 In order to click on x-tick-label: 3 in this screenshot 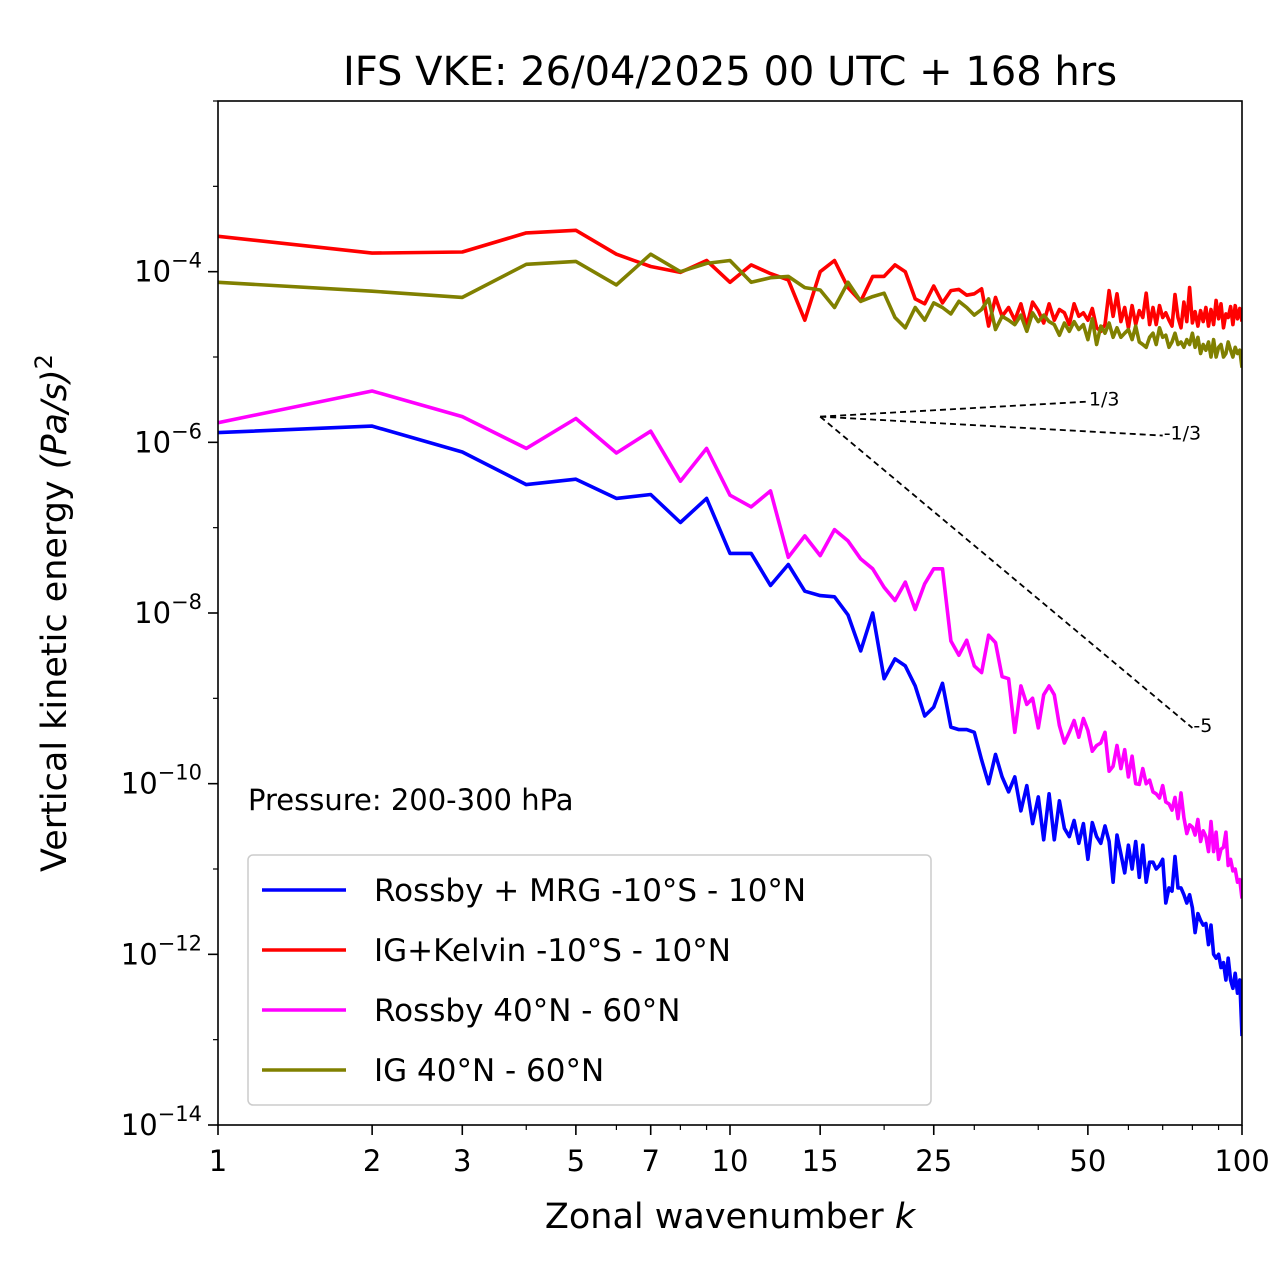, I will do `click(462, 1161)`.